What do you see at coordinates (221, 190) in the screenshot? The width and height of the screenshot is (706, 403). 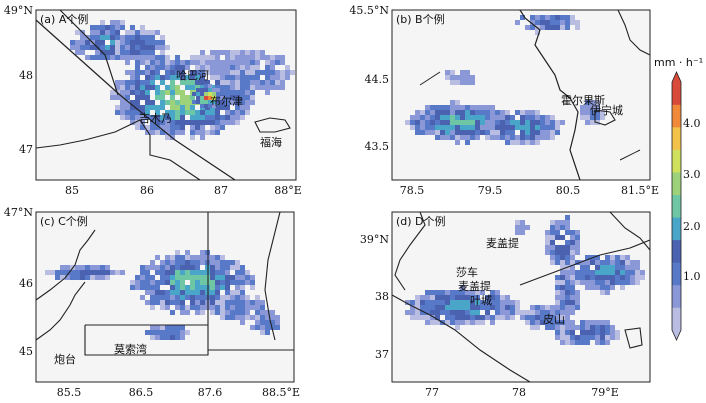 I see `lon-tick-a-2: 87` at bounding box center [221, 190].